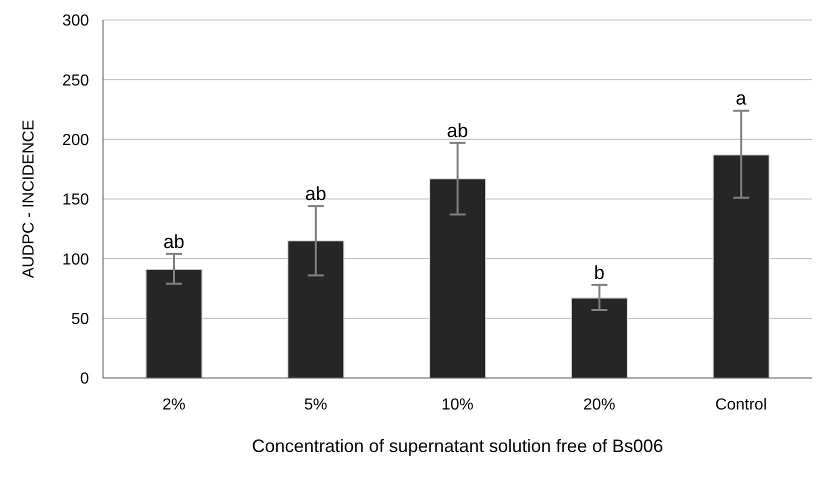 The width and height of the screenshot is (822, 477). Describe the element at coordinates (29, 199) in the screenshot. I see `y-axis-title: AUDPC - INCIDENCE` at that location.